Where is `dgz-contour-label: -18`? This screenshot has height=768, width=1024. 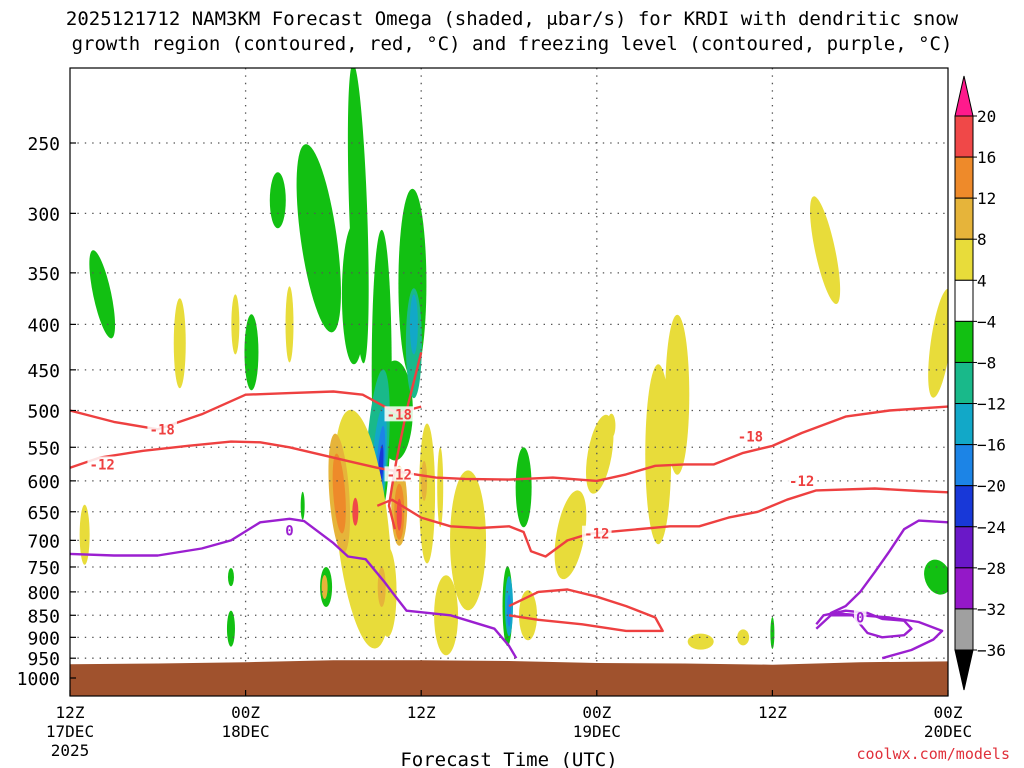 dgz-contour-label: -18 is located at coordinates (162, 430).